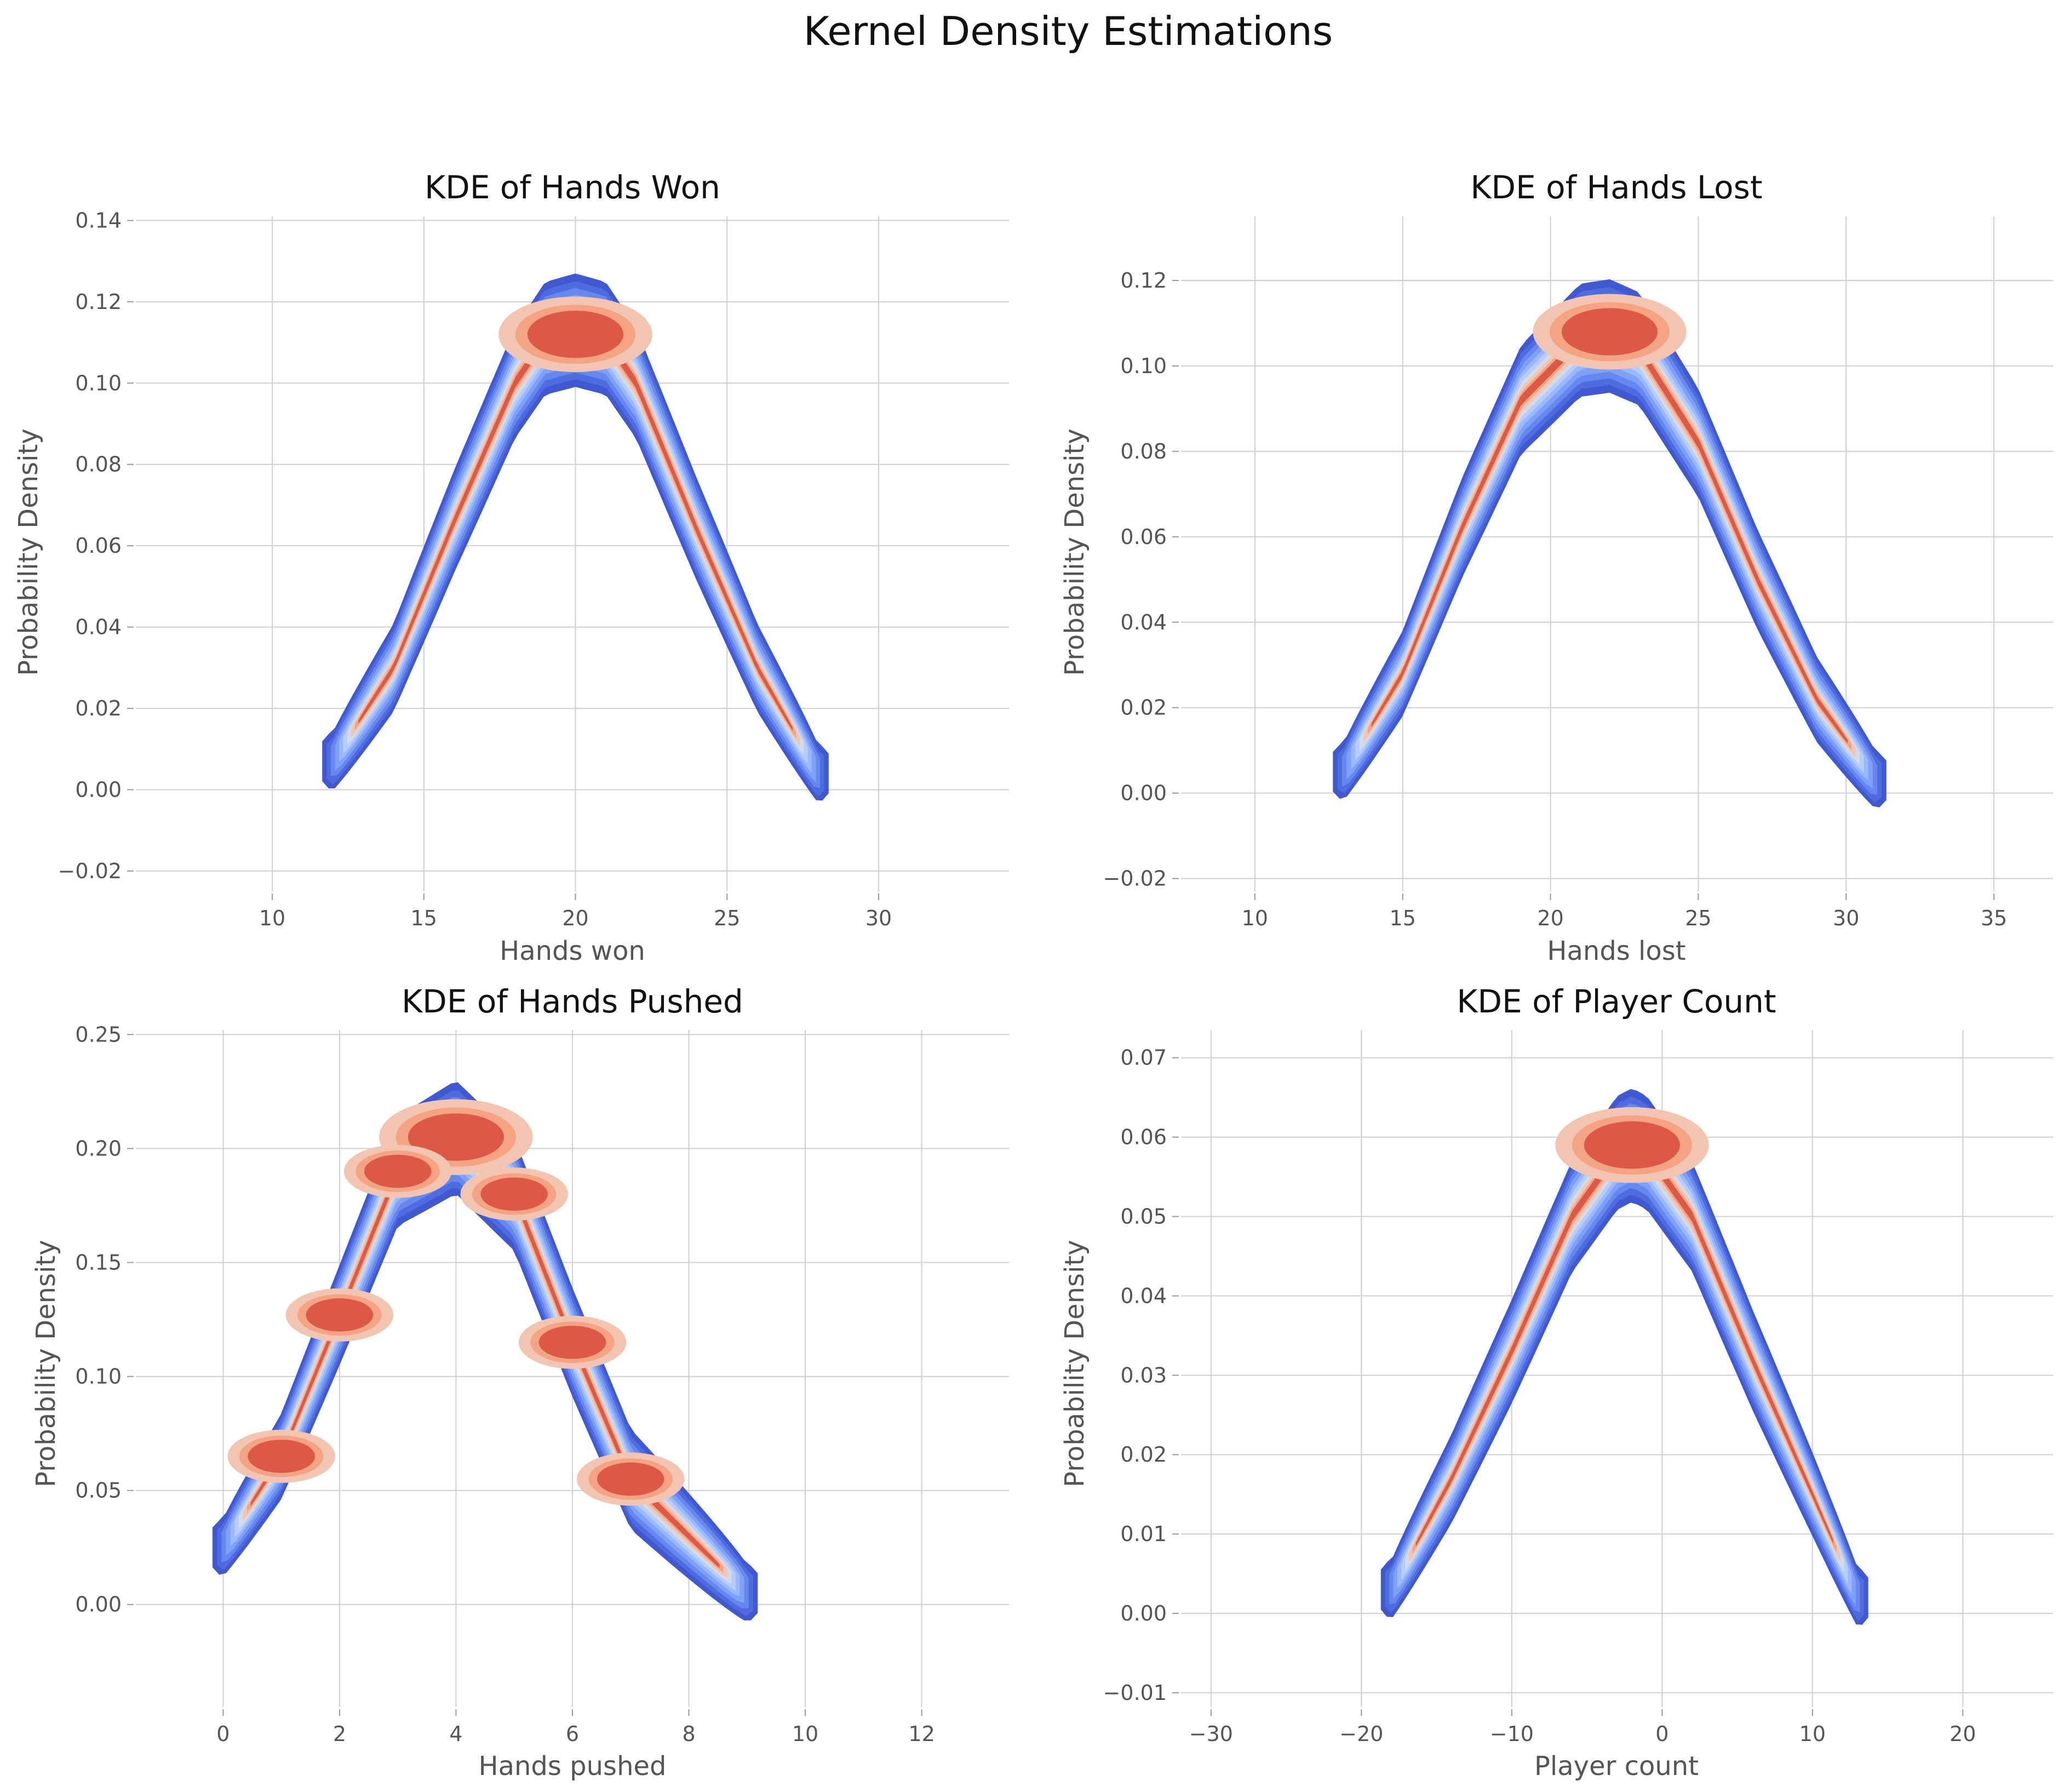  What do you see at coordinates (98, 1148) in the screenshot?
I see `y-tick-label: 0.20` at bounding box center [98, 1148].